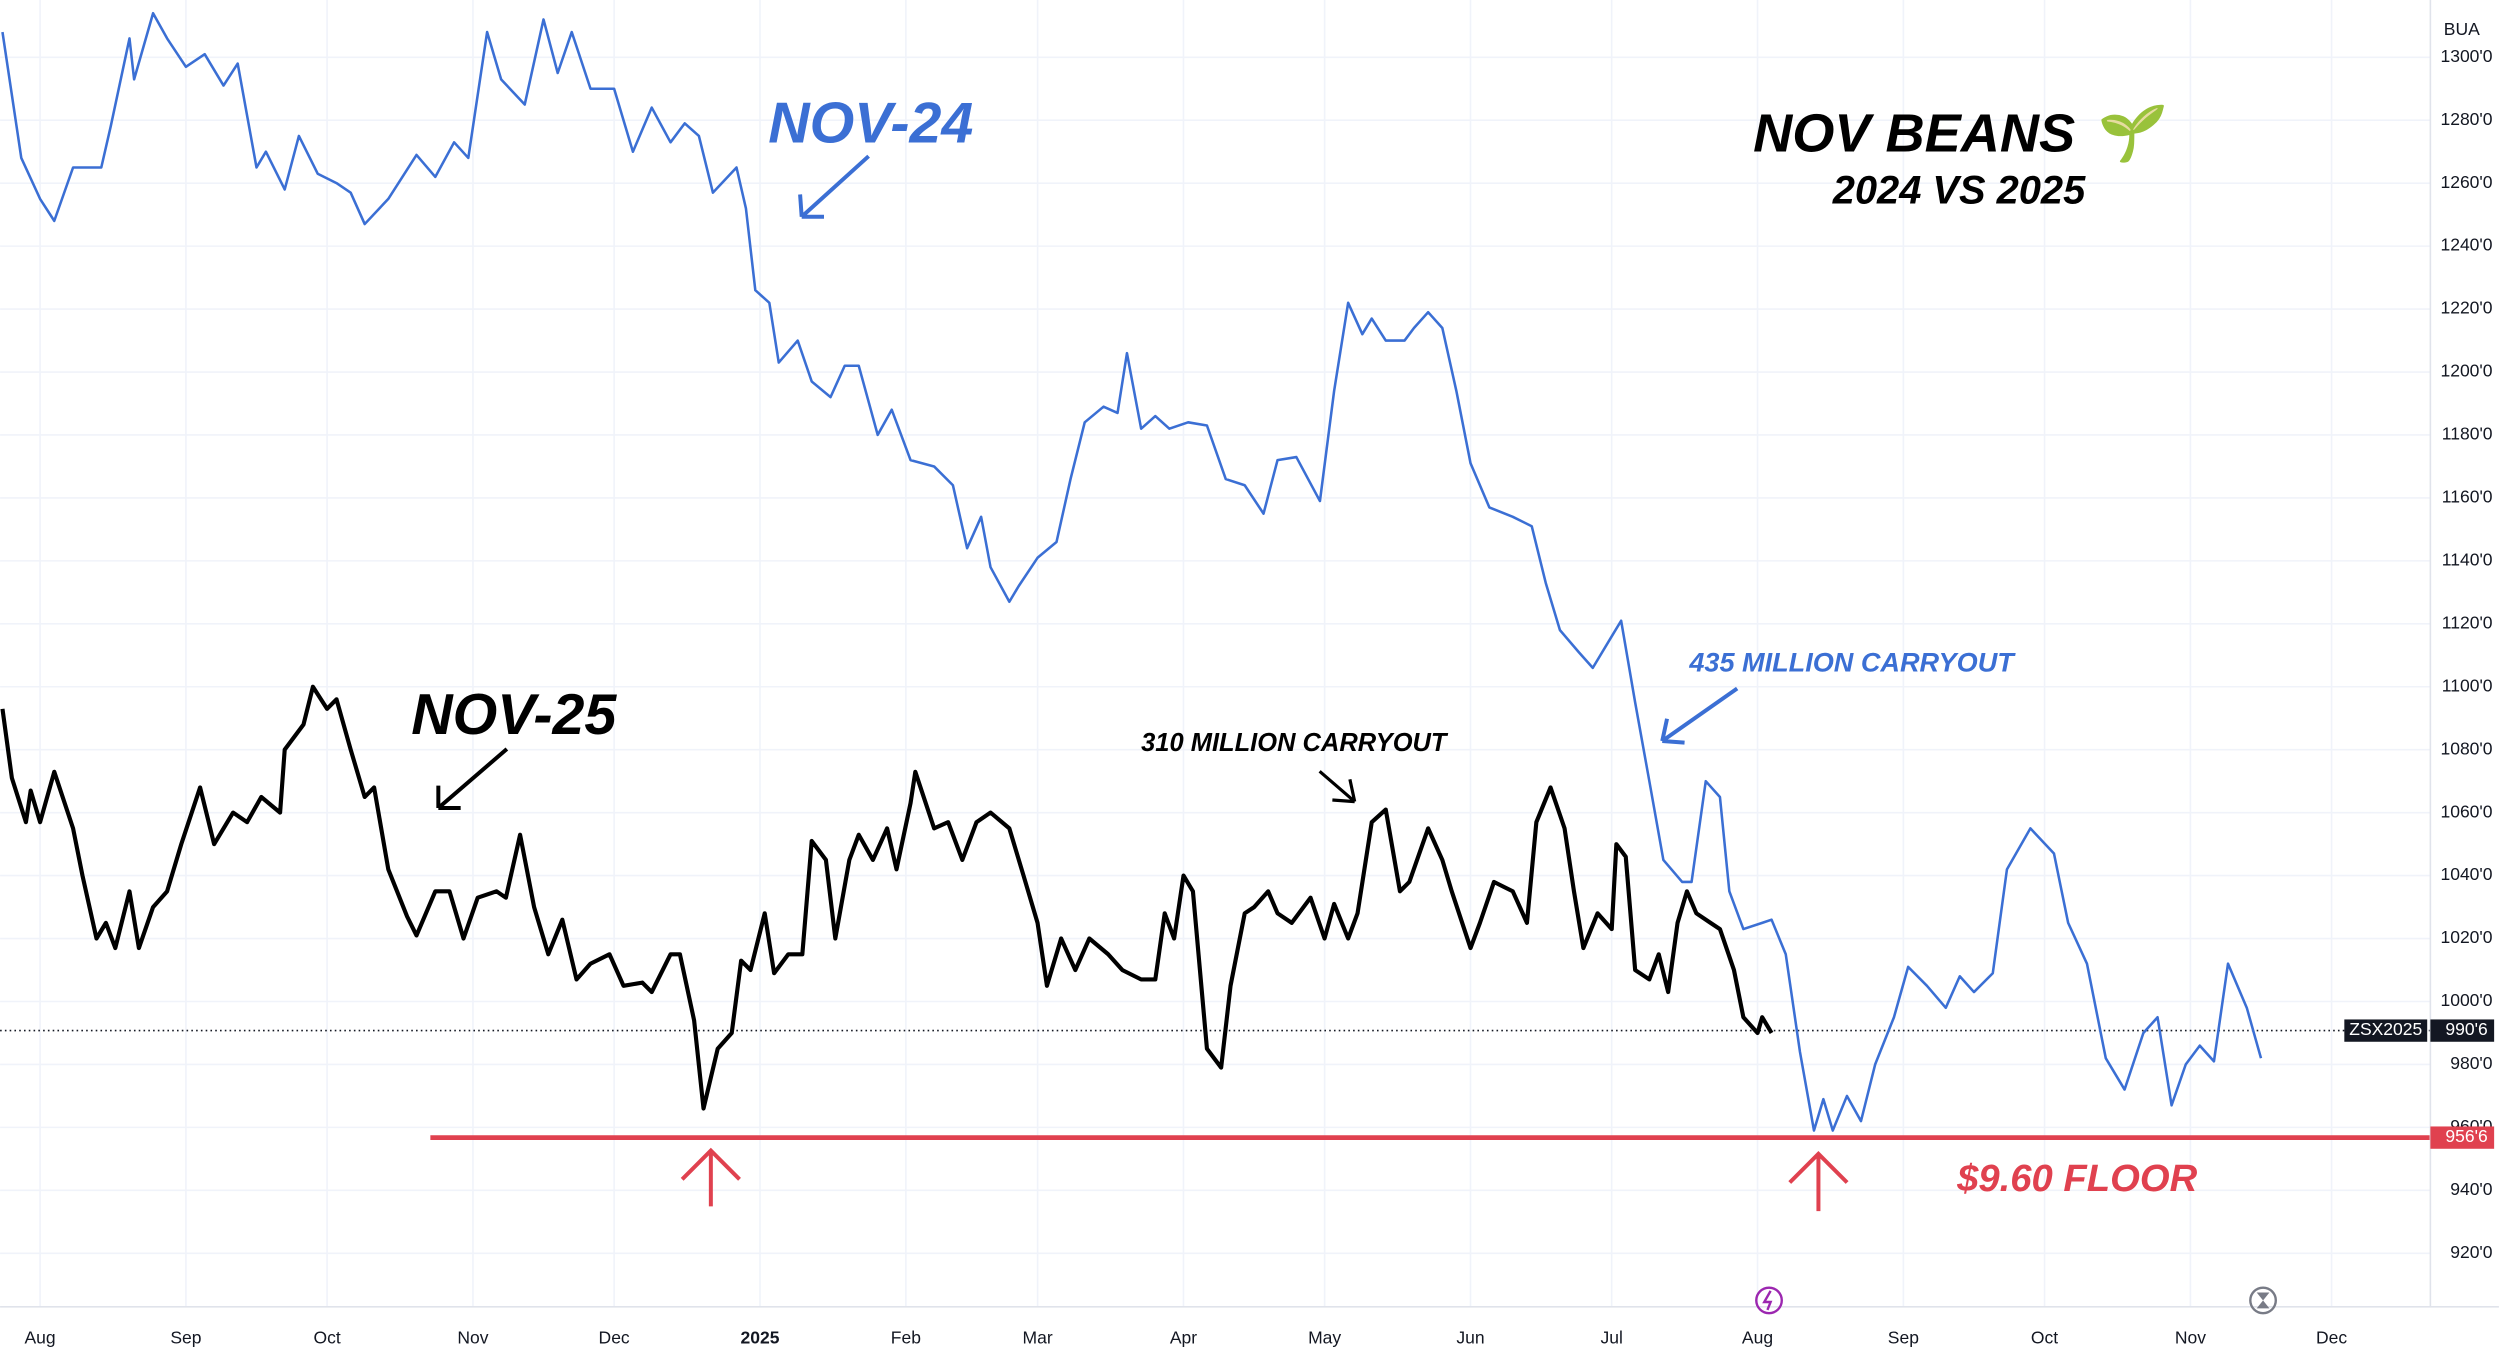  Describe the element at coordinates (2466, 308) in the screenshot. I see `y-tick-label: 1220'0` at that location.